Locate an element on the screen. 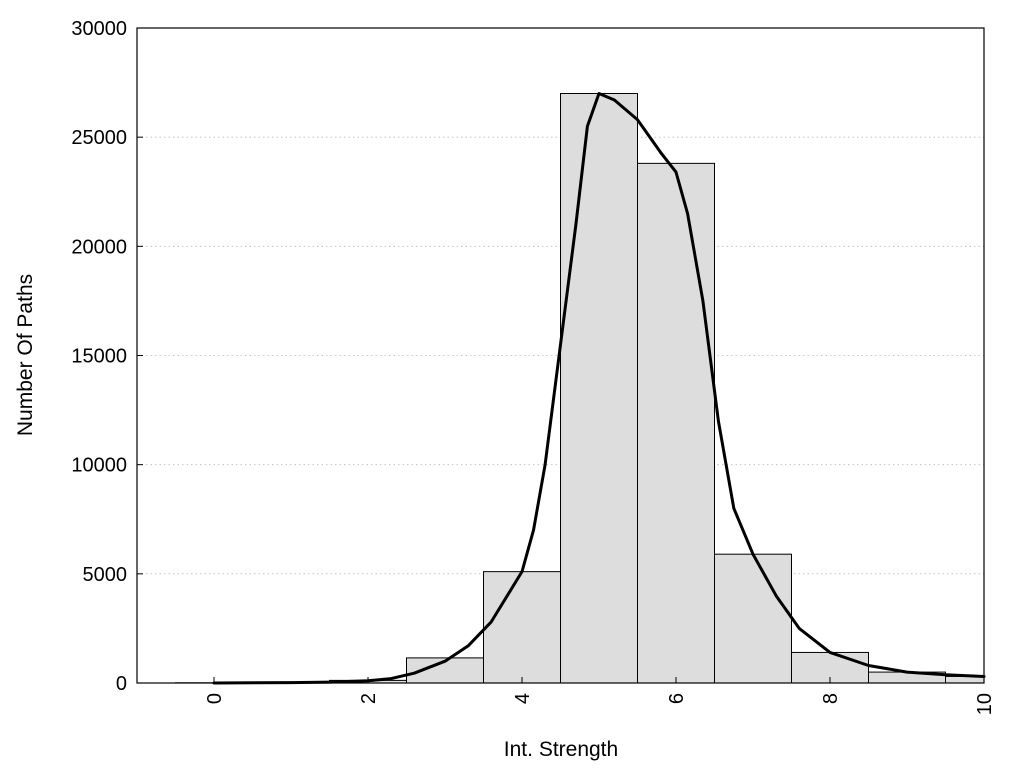 The image size is (1024, 768). y-axis-ticks: 0 5000 10000 15000 20000 25000 30000 is located at coordinates (107, 356).